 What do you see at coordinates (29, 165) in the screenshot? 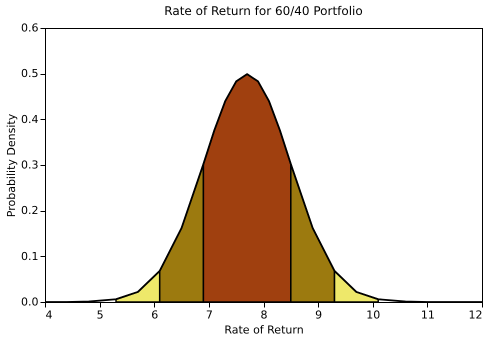
I see `y-tick-label: 0.3` at bounding box center [29, 165].